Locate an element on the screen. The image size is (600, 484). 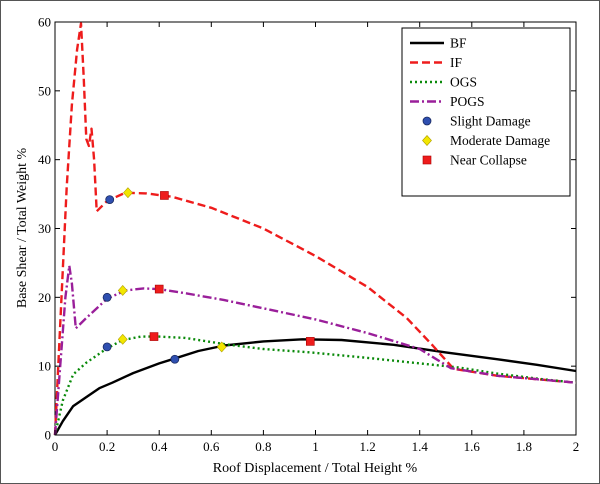
legend-swatch-moderate-damage is located at coordinates (427, 140).